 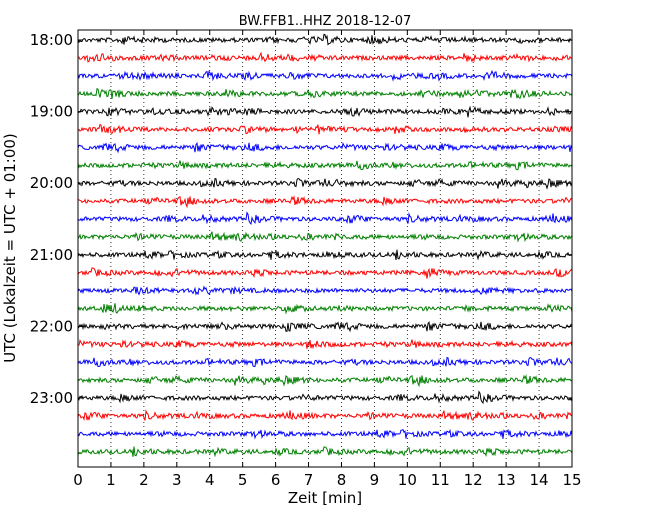 What do you see at coordinates (325, 498) in the screenshot?
I see `x-axis-label: Zeit [min]` at bounding box center [325, 498].